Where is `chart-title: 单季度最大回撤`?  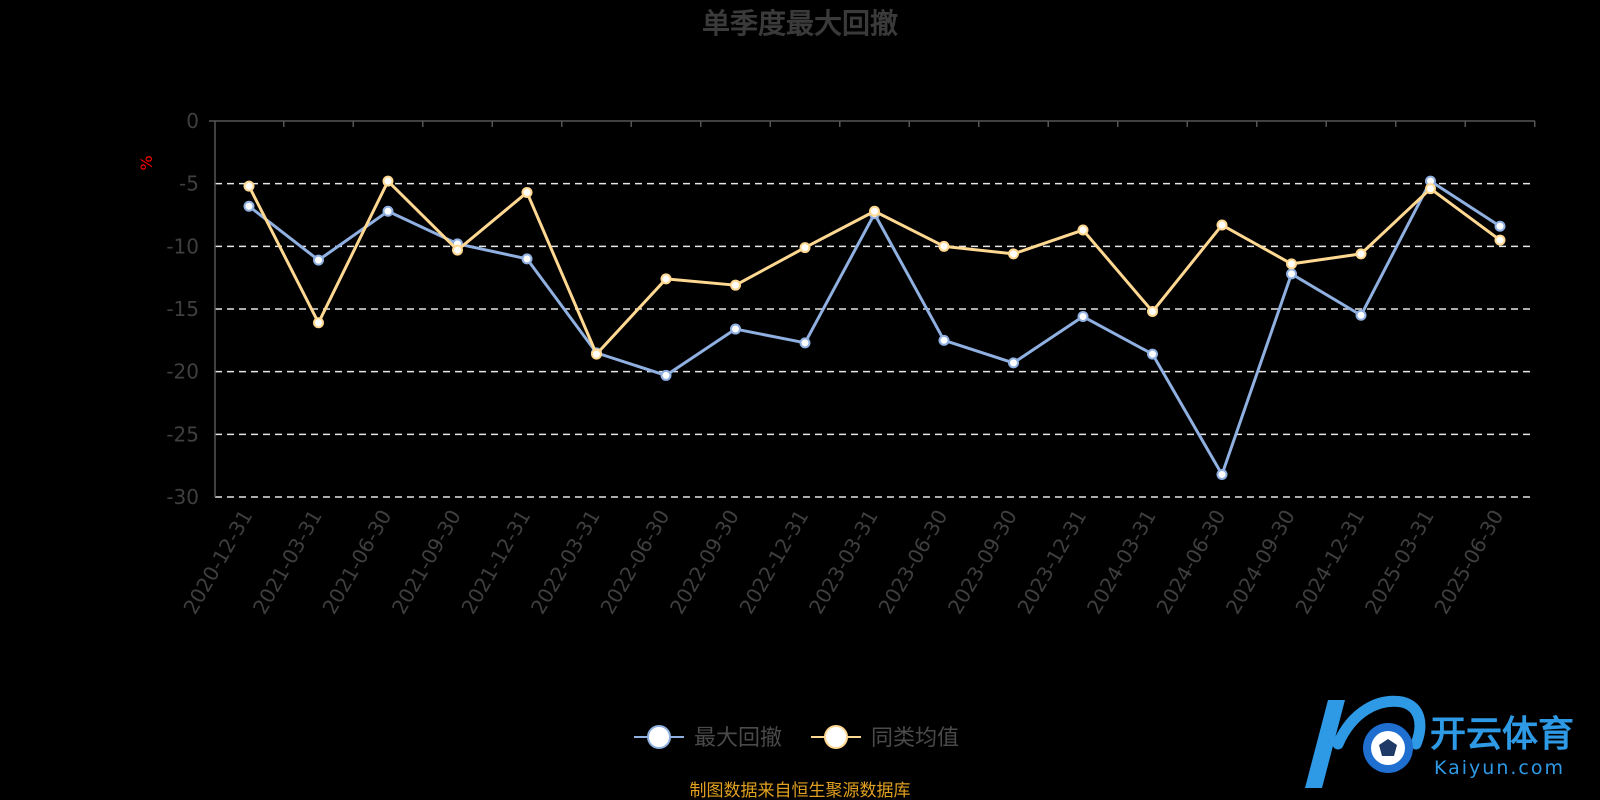
chart-title: 单季度最大回撤 is located at coordinates (800, 23).